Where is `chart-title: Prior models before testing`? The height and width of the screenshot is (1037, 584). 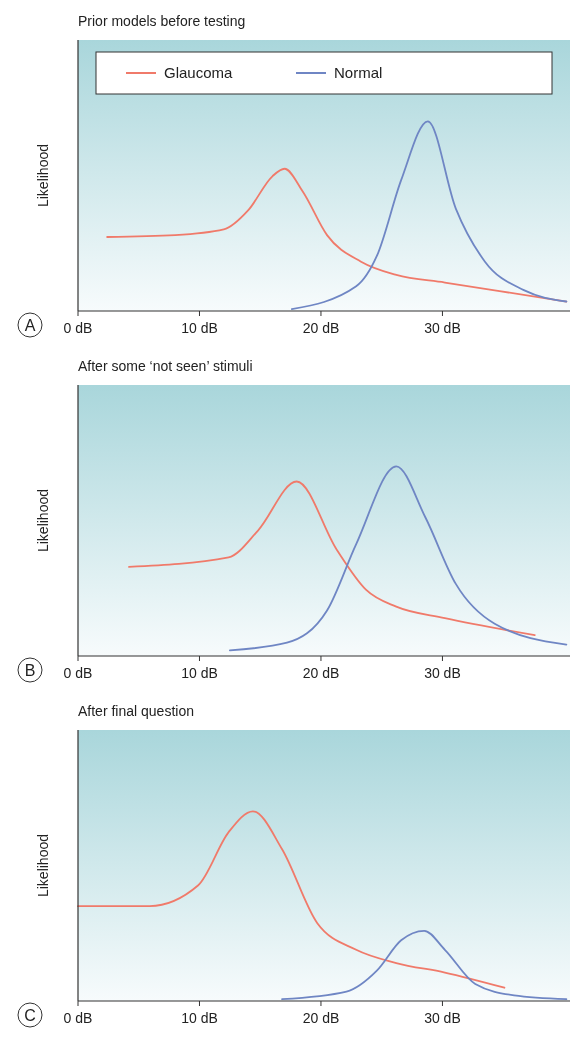 chart-title: Prior models before testing is located at coordinates (162, 21).